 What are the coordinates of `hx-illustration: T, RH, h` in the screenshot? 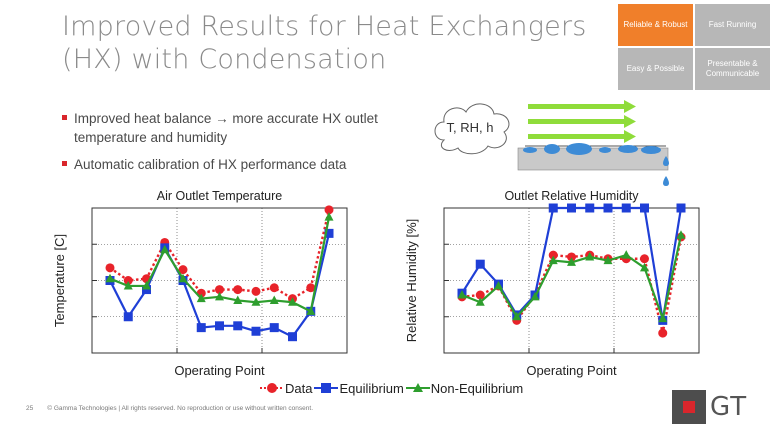 It's located at (551, 143).